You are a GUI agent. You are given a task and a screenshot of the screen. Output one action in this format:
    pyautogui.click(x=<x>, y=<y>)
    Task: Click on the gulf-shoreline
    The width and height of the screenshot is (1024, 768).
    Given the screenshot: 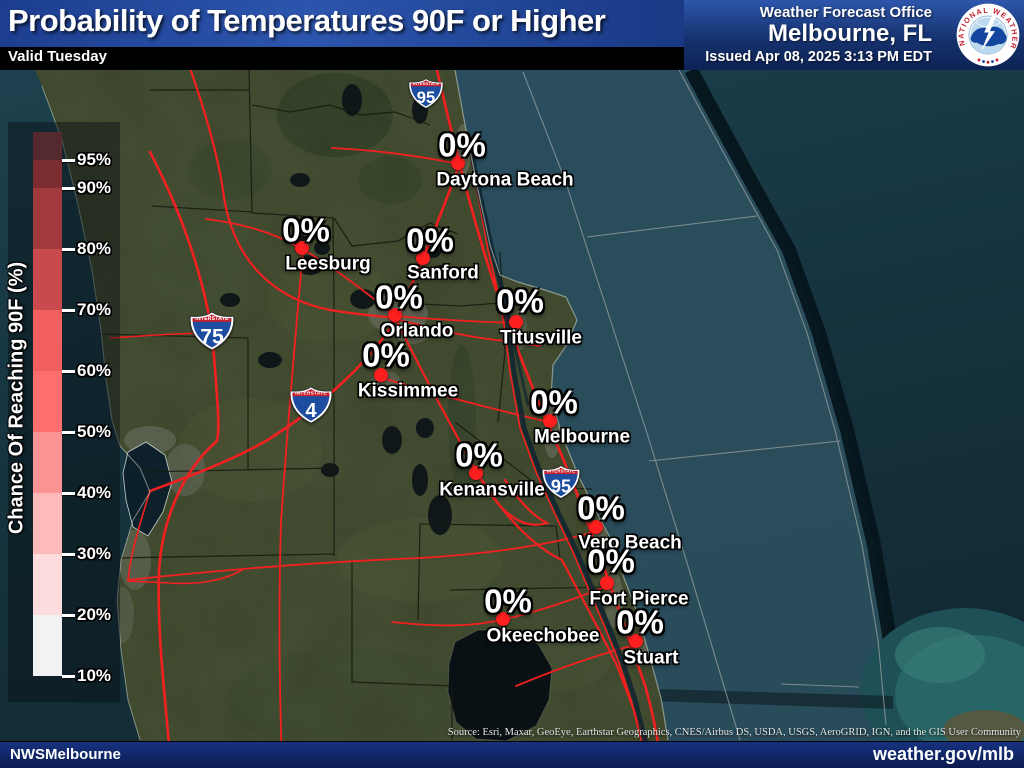 What is the action you would take?
    pyautogui.click(x=96, y=413)
    